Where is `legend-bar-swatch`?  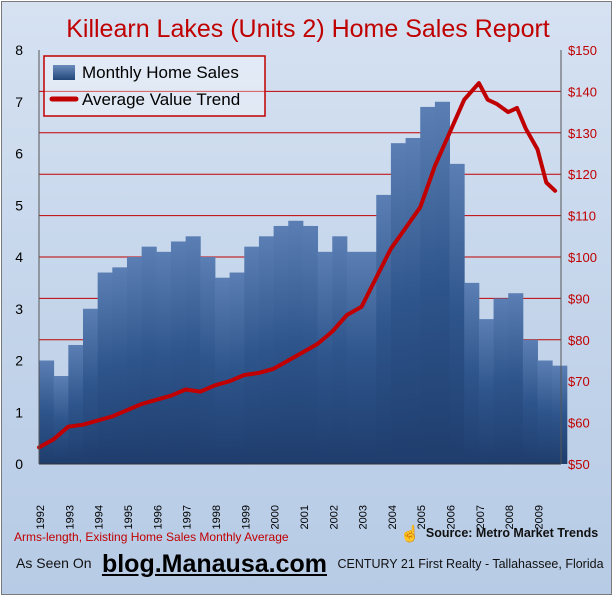 legend-bar-swatch is located at coordinates (64, 72).